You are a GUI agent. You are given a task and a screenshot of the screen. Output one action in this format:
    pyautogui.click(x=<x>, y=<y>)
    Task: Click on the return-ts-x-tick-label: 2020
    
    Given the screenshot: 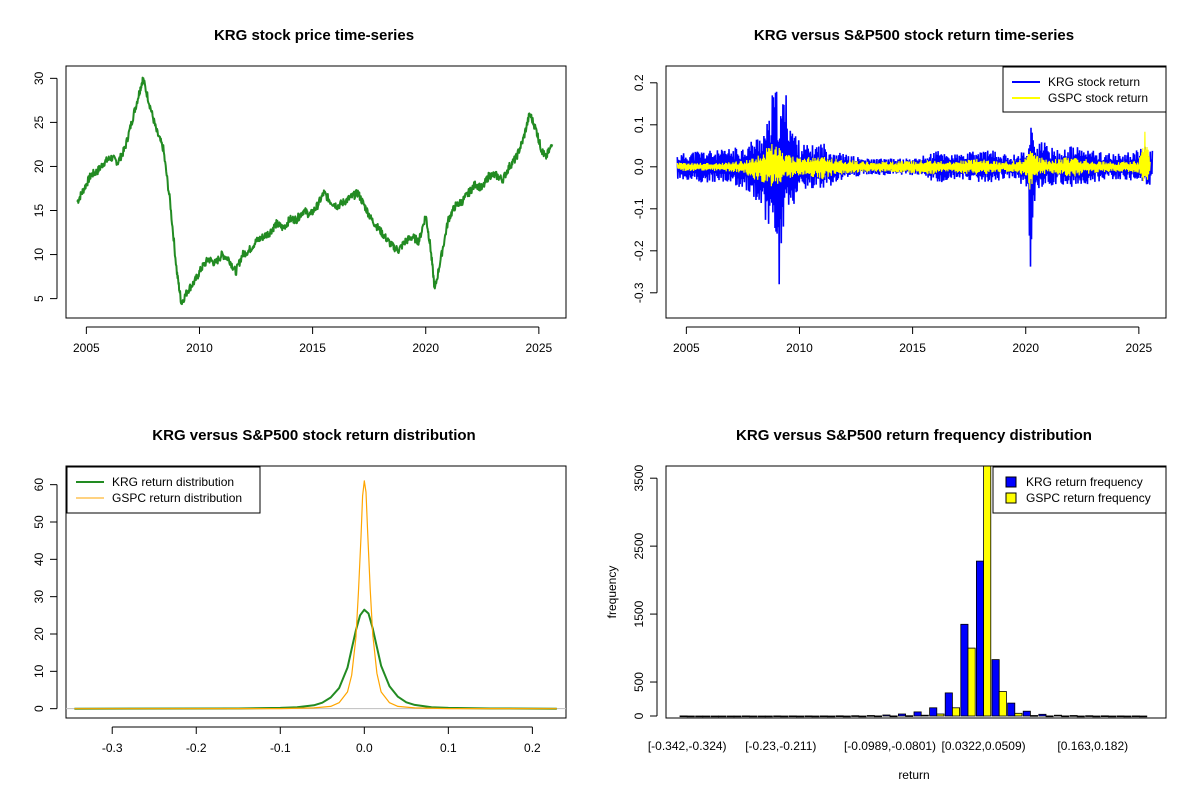 What is the action you would take?
    pyautogui.click(x=1025, y=348)
    